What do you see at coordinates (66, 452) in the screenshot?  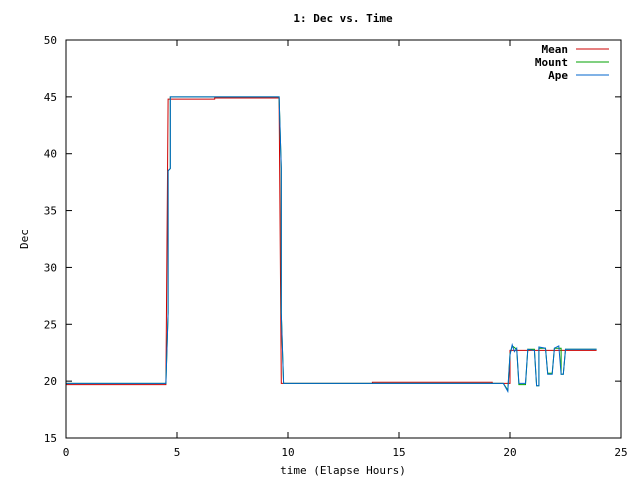 I see `x-tick-label: 0` at bounding box center [66, 452].